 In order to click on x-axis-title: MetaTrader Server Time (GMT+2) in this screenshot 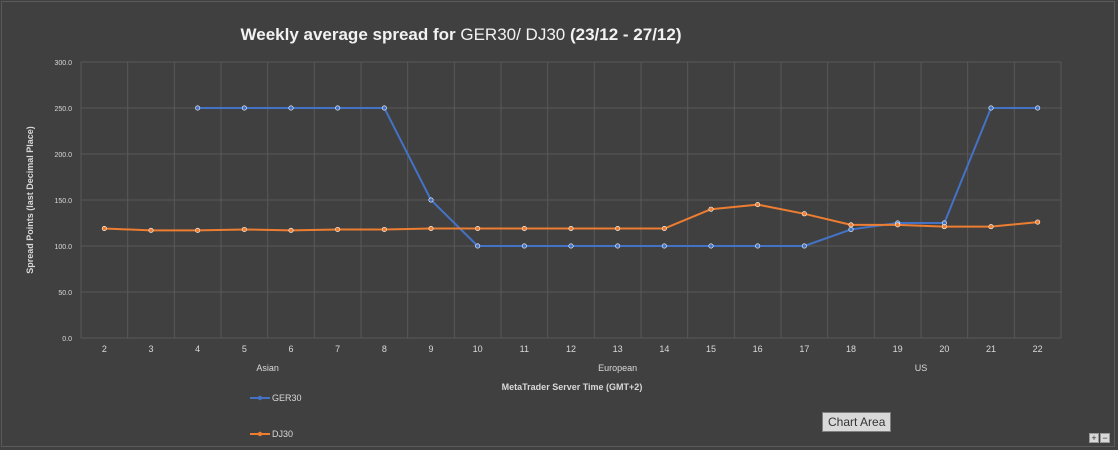, I will do `click(572, 387)`.